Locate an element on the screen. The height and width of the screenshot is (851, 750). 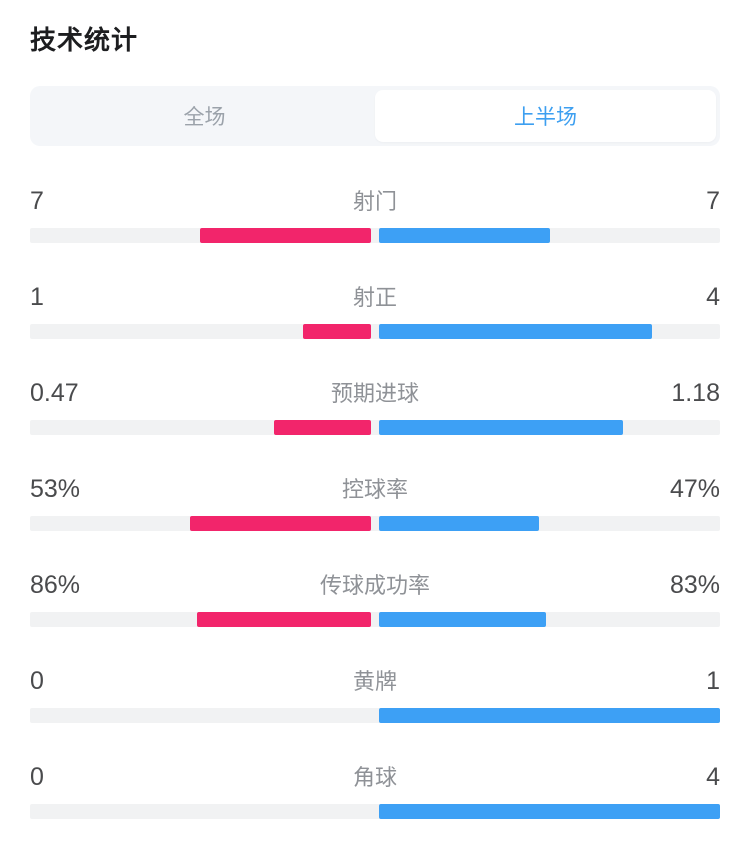
stat-label: 射正 is located at coordinates (374, 297).